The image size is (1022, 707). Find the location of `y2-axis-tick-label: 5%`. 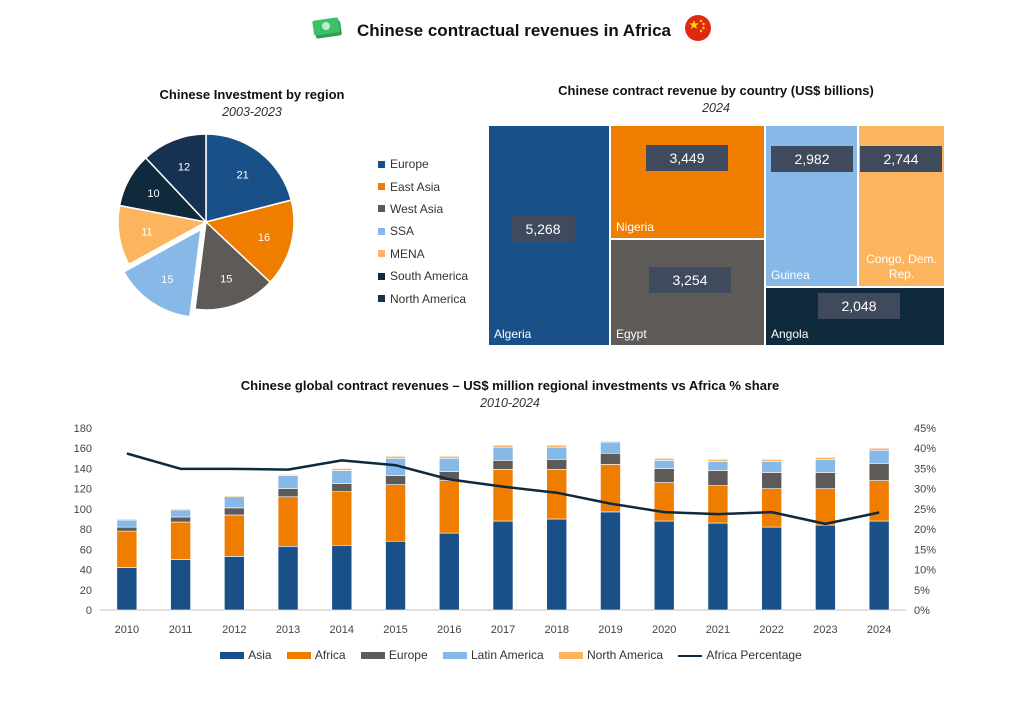

y2-axis-tick-label: 5% is located at coordinates (922, 591).